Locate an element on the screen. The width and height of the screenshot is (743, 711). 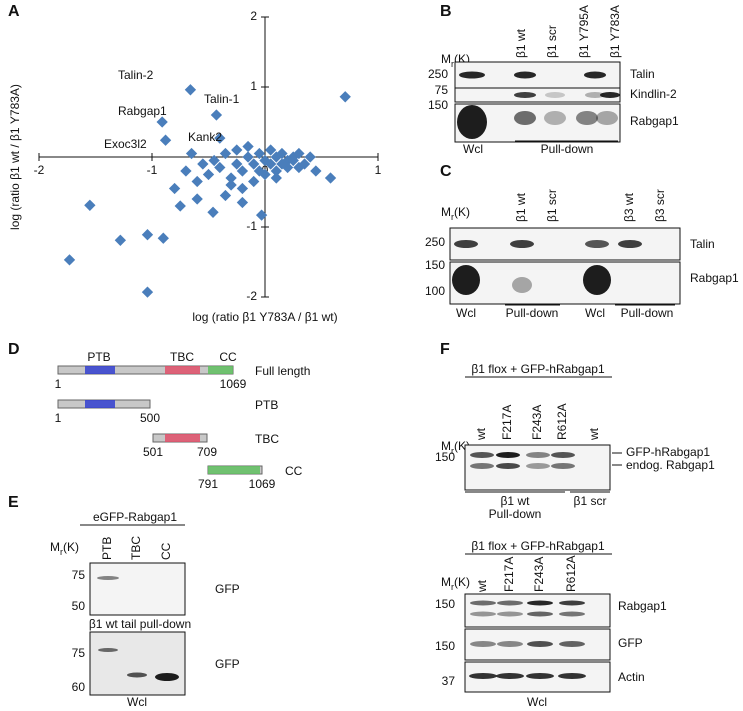
mr-label: Mr(K) is located at coordinates (455, 583).